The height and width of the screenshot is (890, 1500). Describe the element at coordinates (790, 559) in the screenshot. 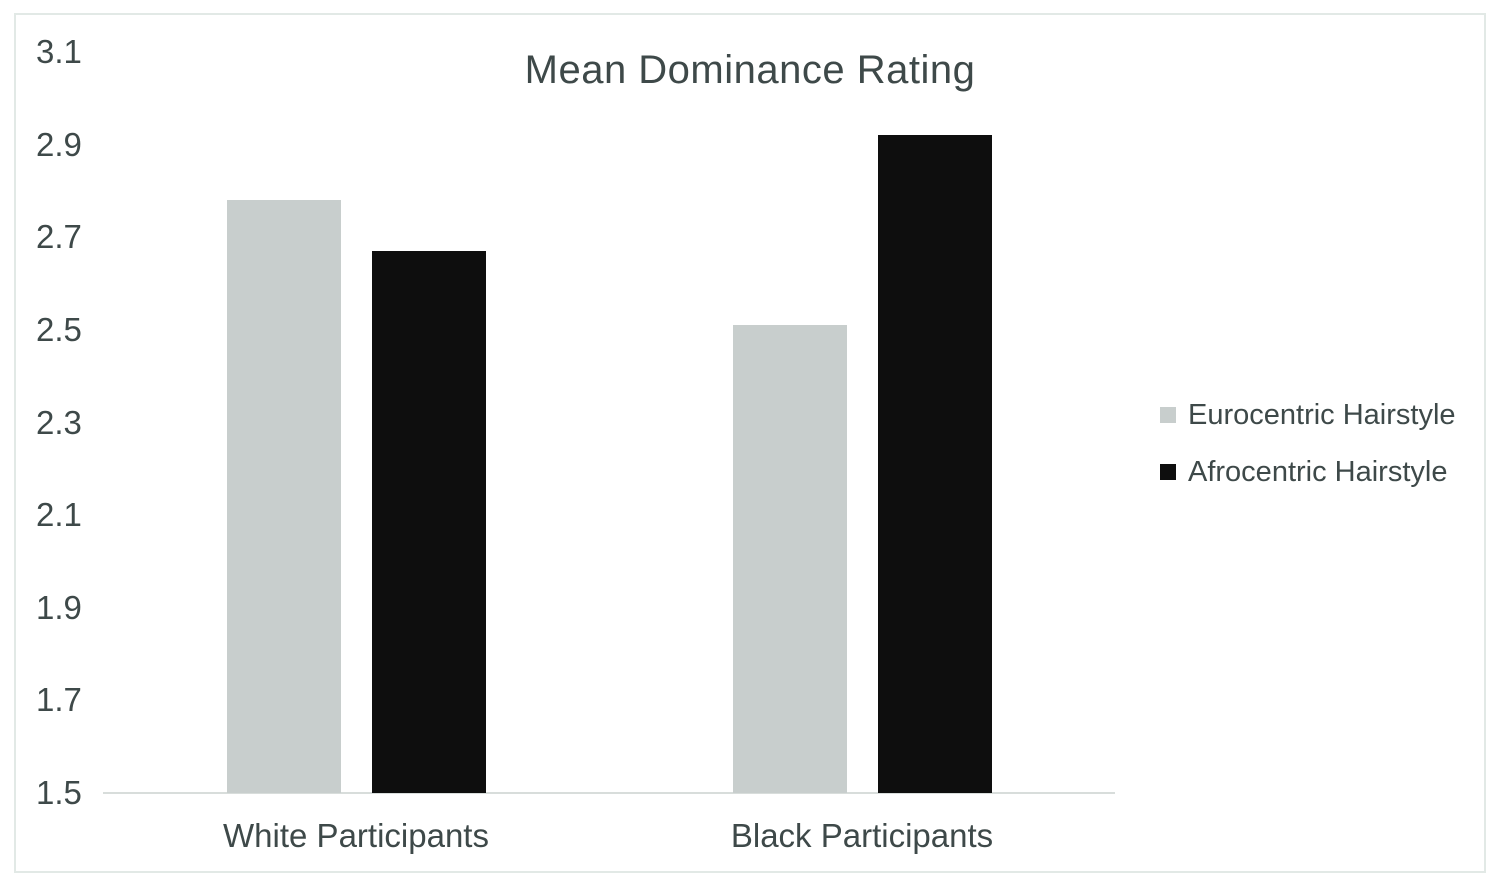

I see `bar-eurocentric-black-participants` at that location.